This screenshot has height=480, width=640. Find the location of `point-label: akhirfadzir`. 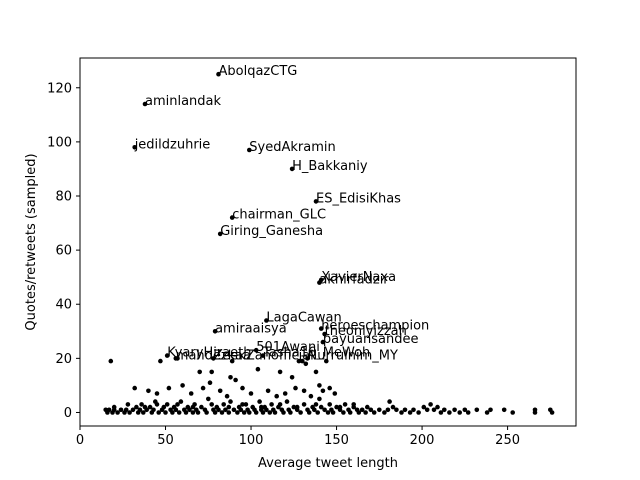

point-label: akhirfadzir is located at coordinates (354, 280).